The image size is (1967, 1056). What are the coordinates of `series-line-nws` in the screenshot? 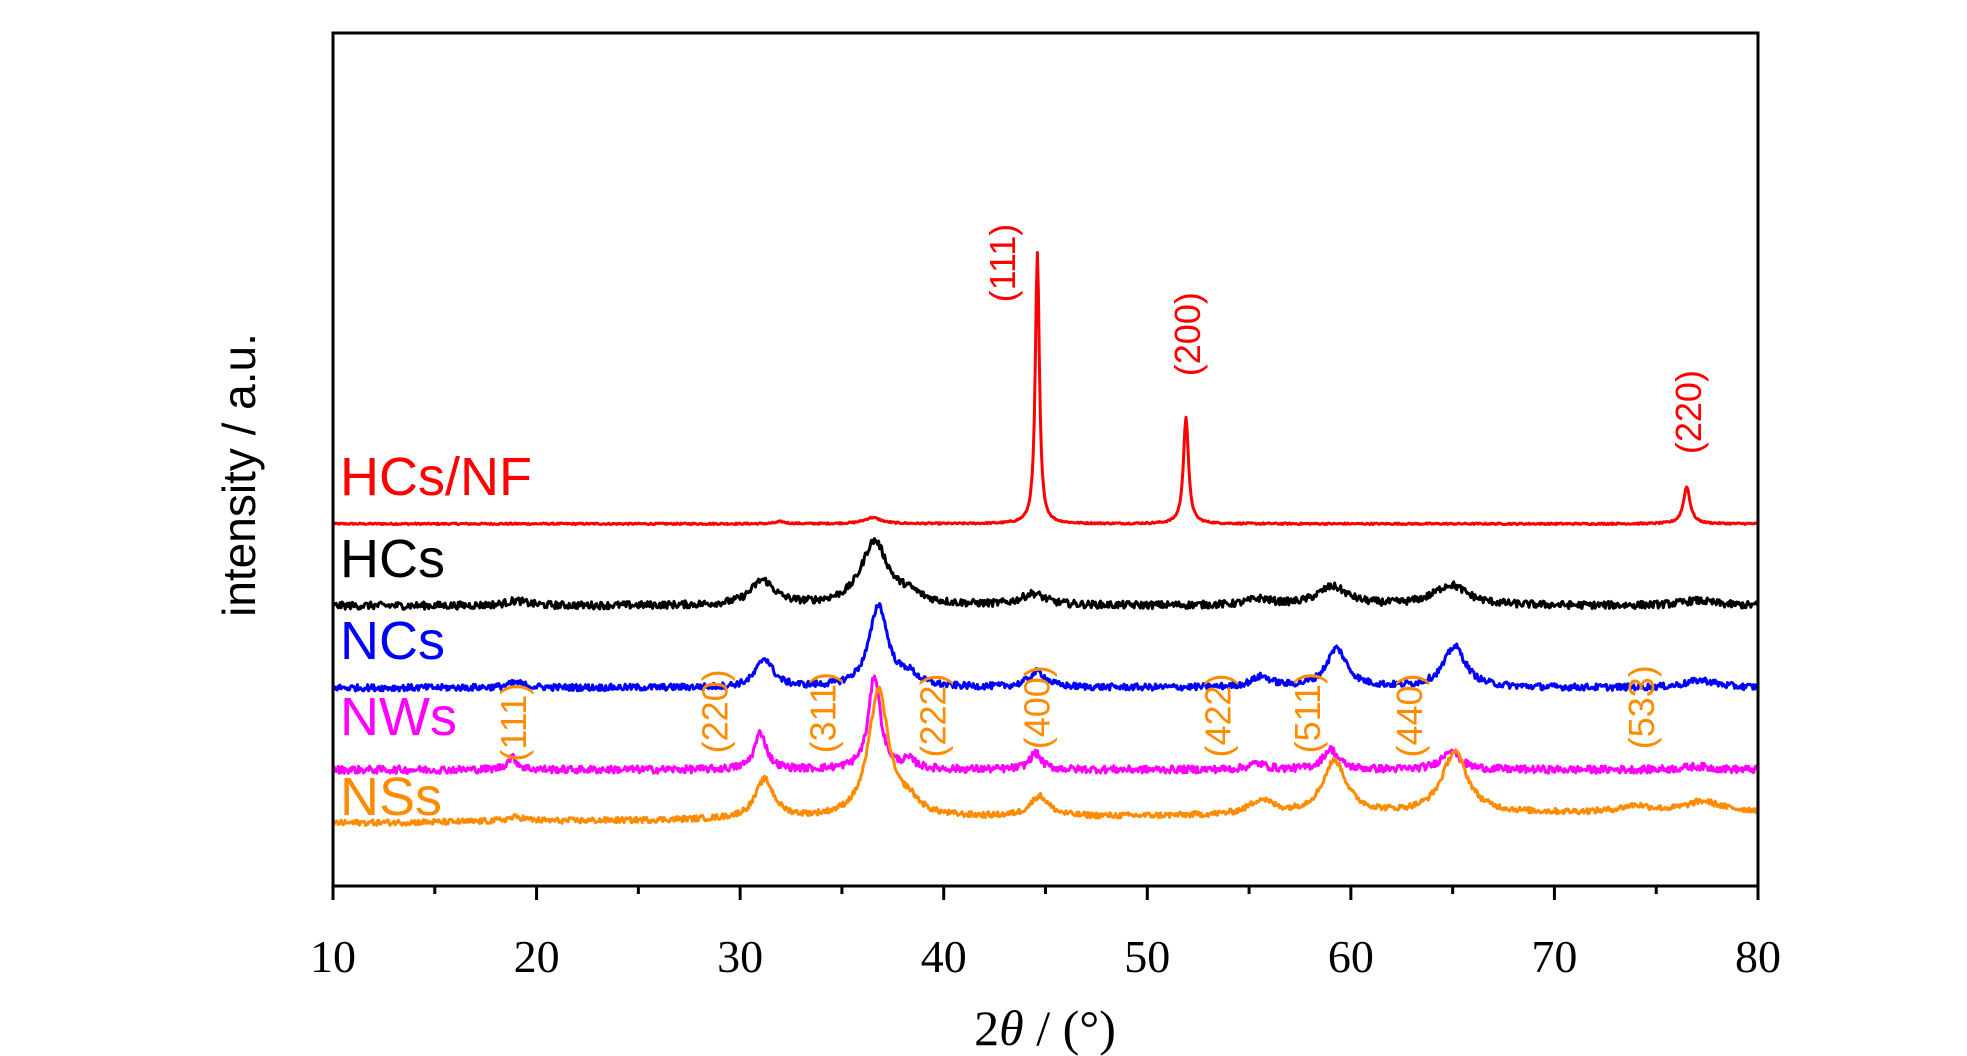 It's located at (1045, 724).